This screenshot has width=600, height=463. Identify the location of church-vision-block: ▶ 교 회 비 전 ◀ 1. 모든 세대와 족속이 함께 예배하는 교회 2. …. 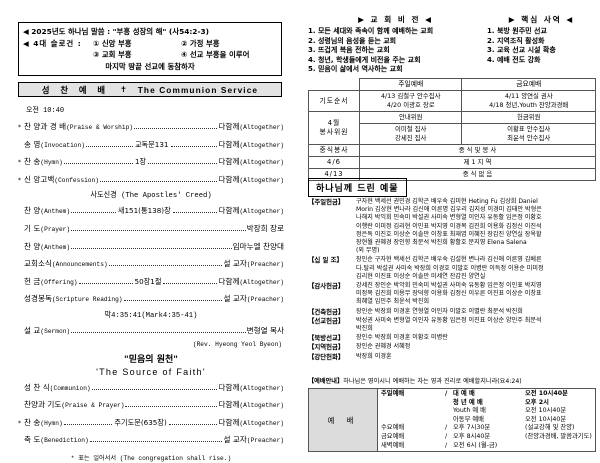
(395, 44).